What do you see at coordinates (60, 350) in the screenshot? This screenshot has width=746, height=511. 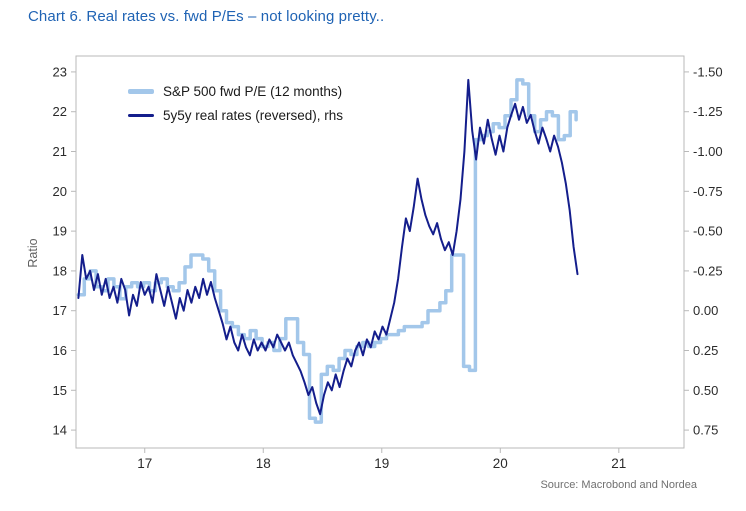 I see `left-axis-tick-label: 16` at bounding box center [60, 350].